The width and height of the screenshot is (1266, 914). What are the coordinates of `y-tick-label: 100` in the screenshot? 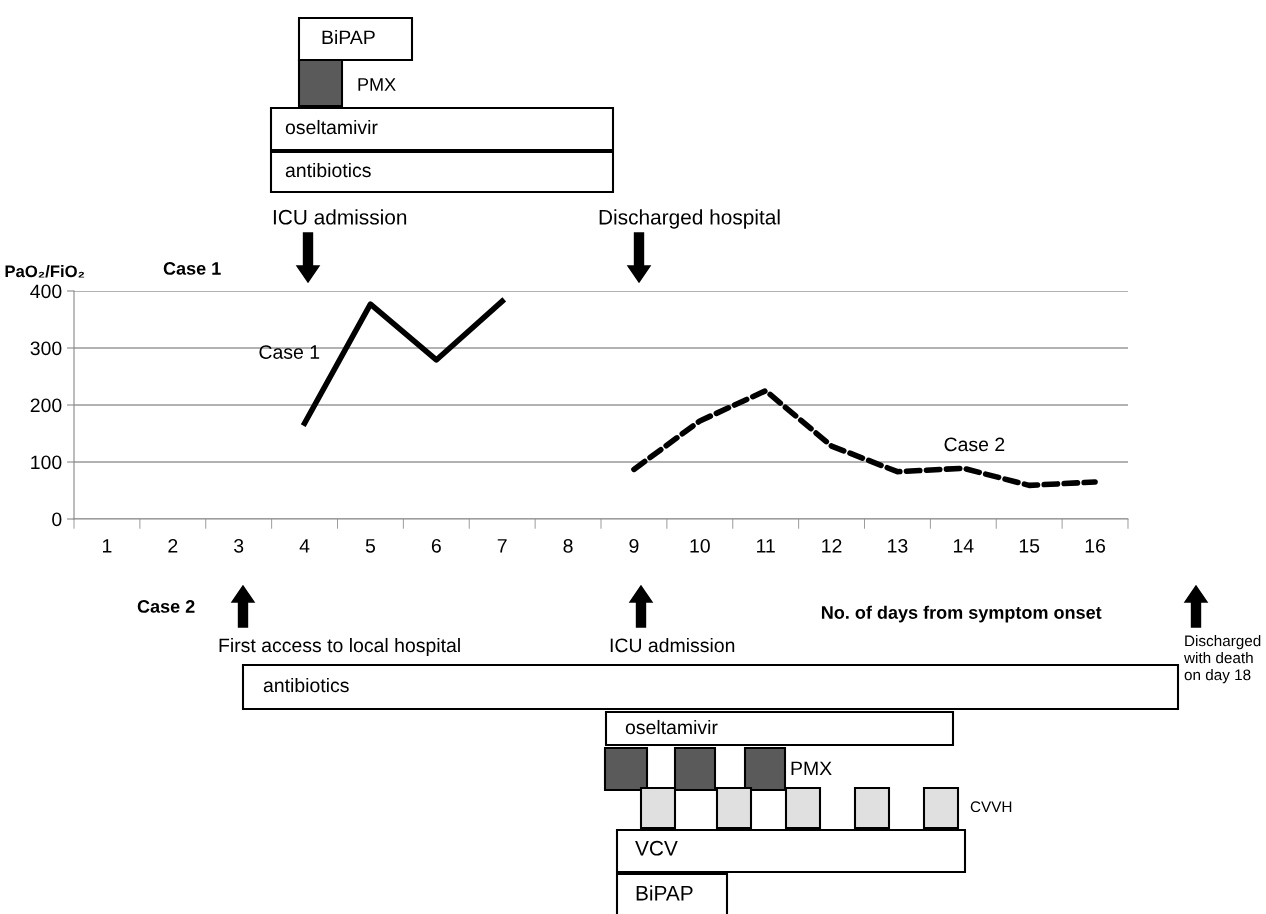 It's located at (46, 462).